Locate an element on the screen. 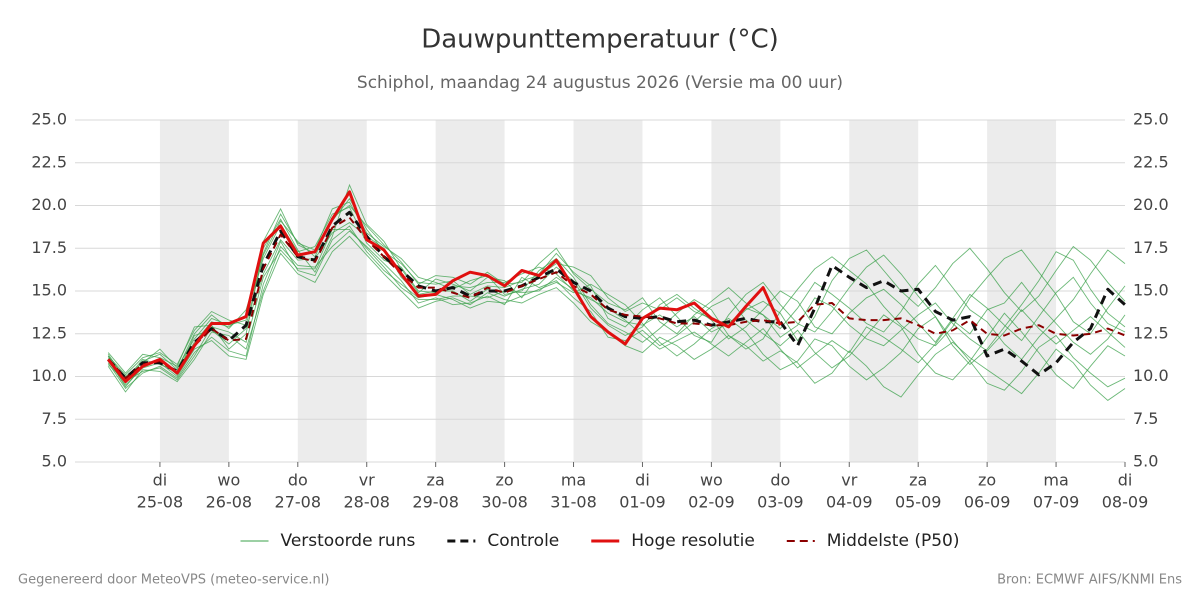 The image size is (1200, 600). y-tick-label: 10.0 is located at coordinates (49, 375).